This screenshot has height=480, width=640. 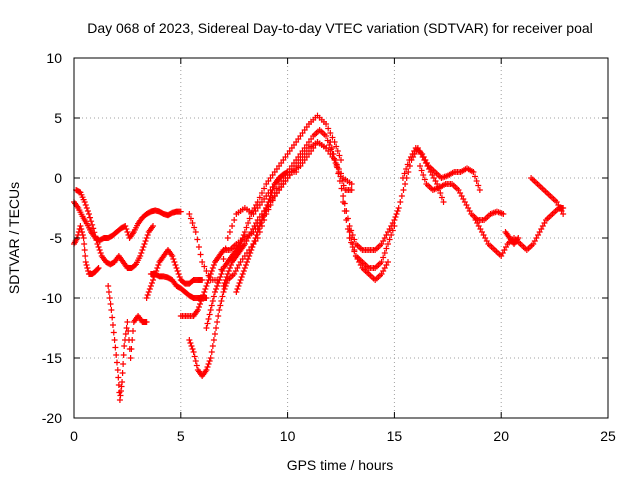 I want to click on y-tick-label: -15, so click(x=52, y=358).